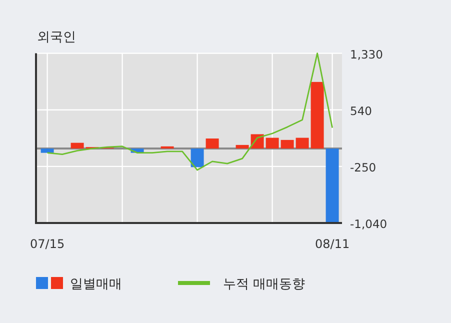 The height and width of the screenshot is (323, 451). What do you see at coordinates (264, 284) in the screenshot?
I see `legend-label: 누적 매매동향` at bounding box center [264, 284].